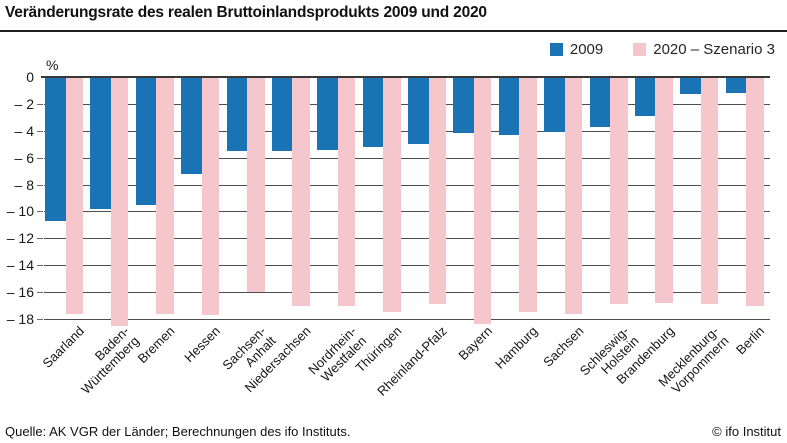 The width and height of the screenshot is (787, 443). I want to click on x-axis-label-sachsen-anhalt: Sachsen- Anhalt, so click(248, 348).